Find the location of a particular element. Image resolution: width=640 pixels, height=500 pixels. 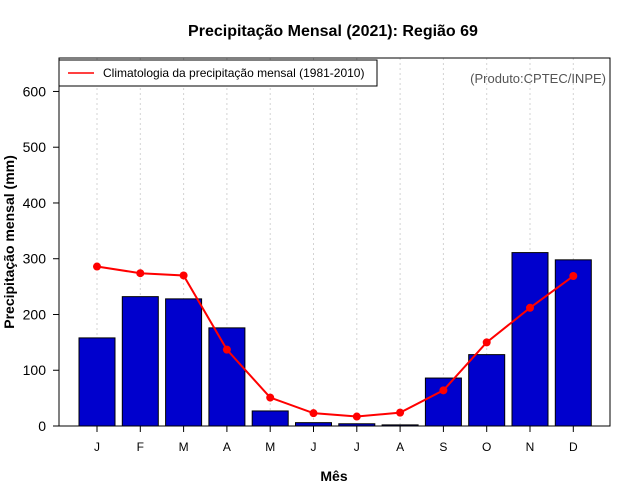

climatology-point-8: A: 24 is located at coordinates (400, 412).